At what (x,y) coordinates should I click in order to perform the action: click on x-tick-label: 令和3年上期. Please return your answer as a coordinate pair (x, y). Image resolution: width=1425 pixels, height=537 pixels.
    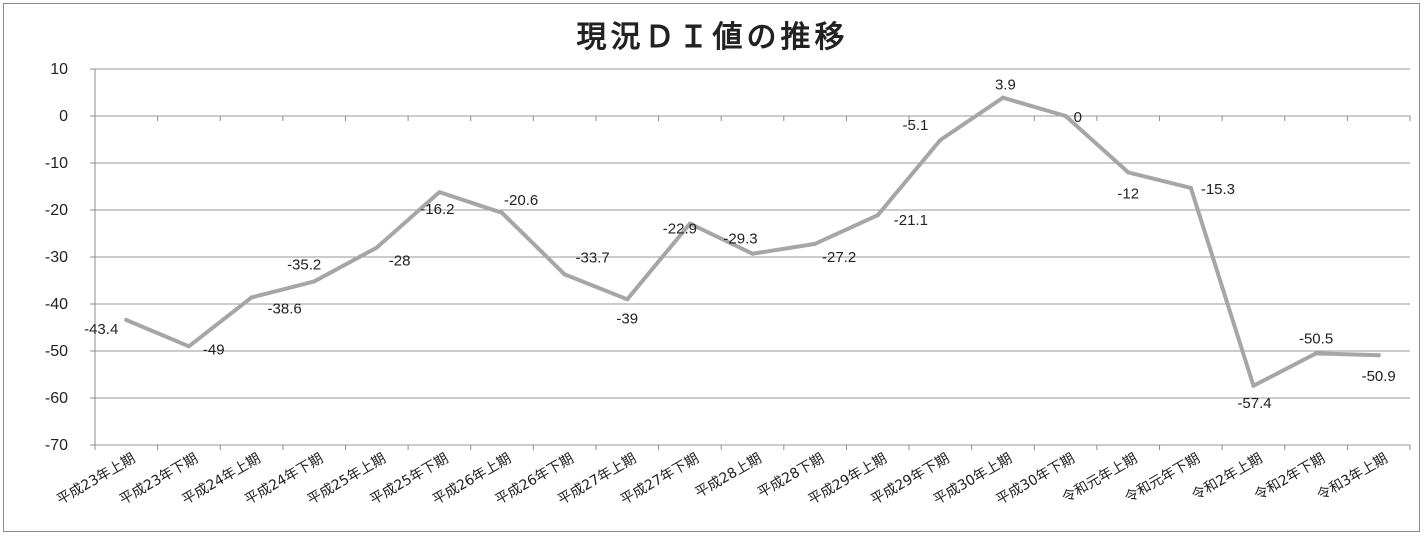
    Looking at the image, I should click on (1352, 477).